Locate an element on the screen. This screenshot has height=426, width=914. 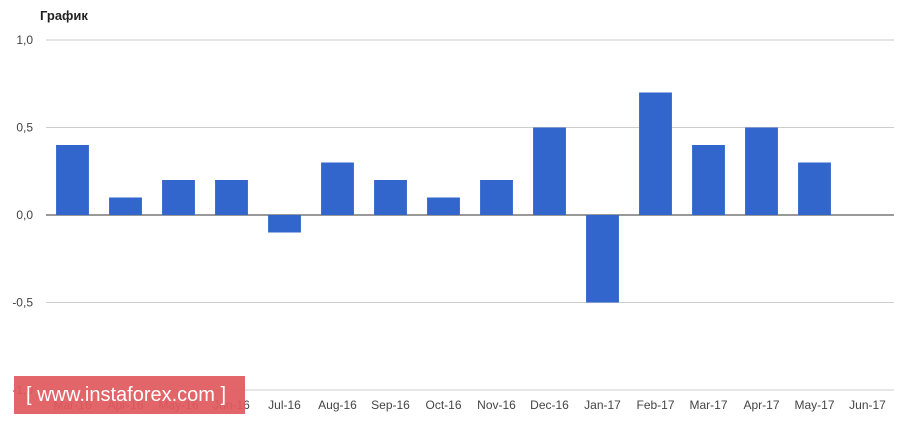
chart-title: График is located at coordinates (64, 15).